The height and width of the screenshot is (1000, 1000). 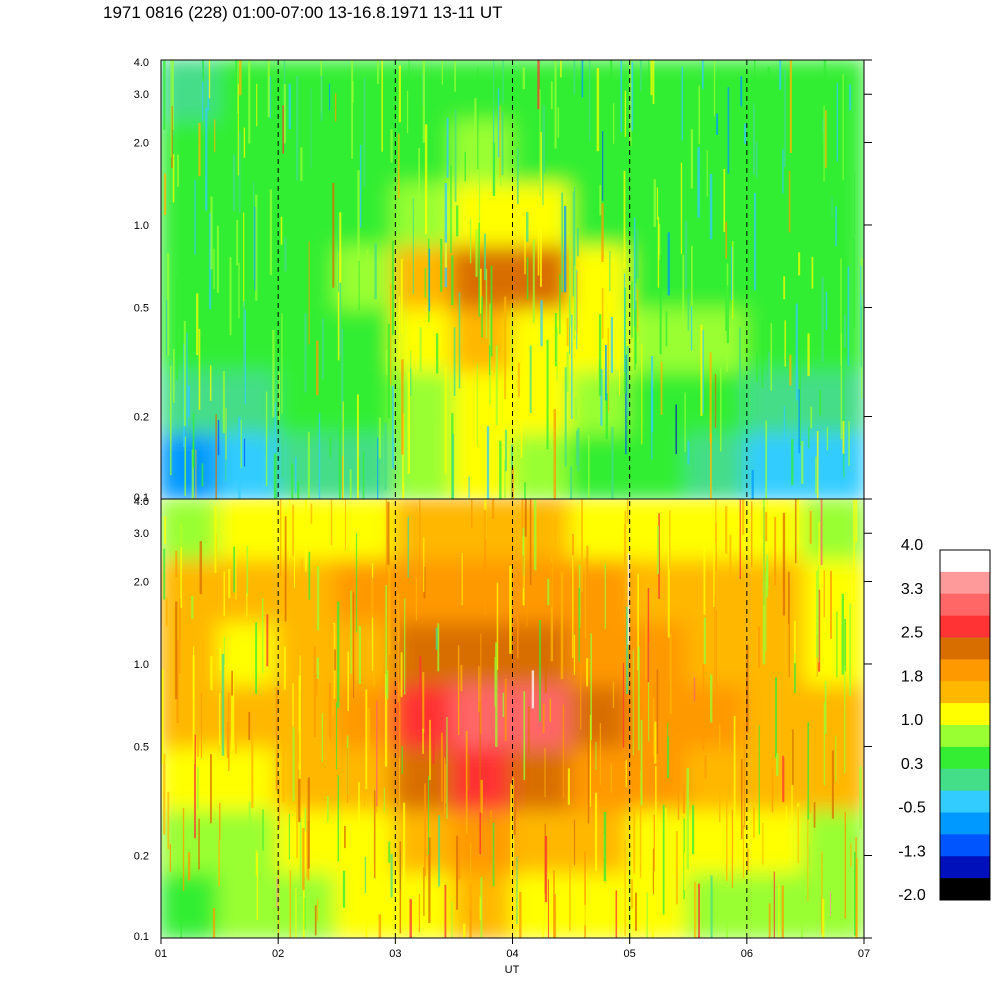 I want to click on x-tick-label: 01, so click(x=161, y=954).